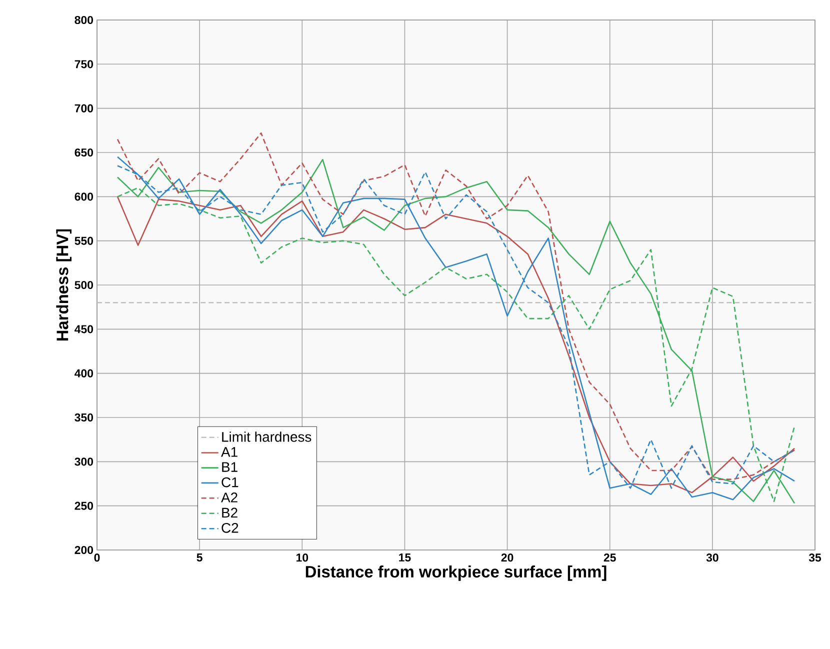 Image resolution: width=830 pixels, height=649 pixels. What do you see at coordinates (84, 285) in the screenshot?
I see `y-tick-label: 500` at bounding box center [84, 285].